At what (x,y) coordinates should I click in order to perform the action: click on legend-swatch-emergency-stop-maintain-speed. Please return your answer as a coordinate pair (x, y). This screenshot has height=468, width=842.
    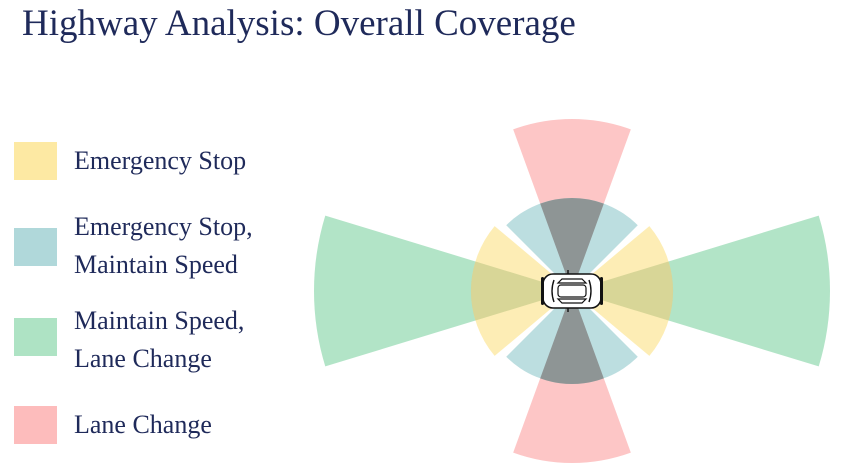
    Looking at the image, I should click on (35, 247).